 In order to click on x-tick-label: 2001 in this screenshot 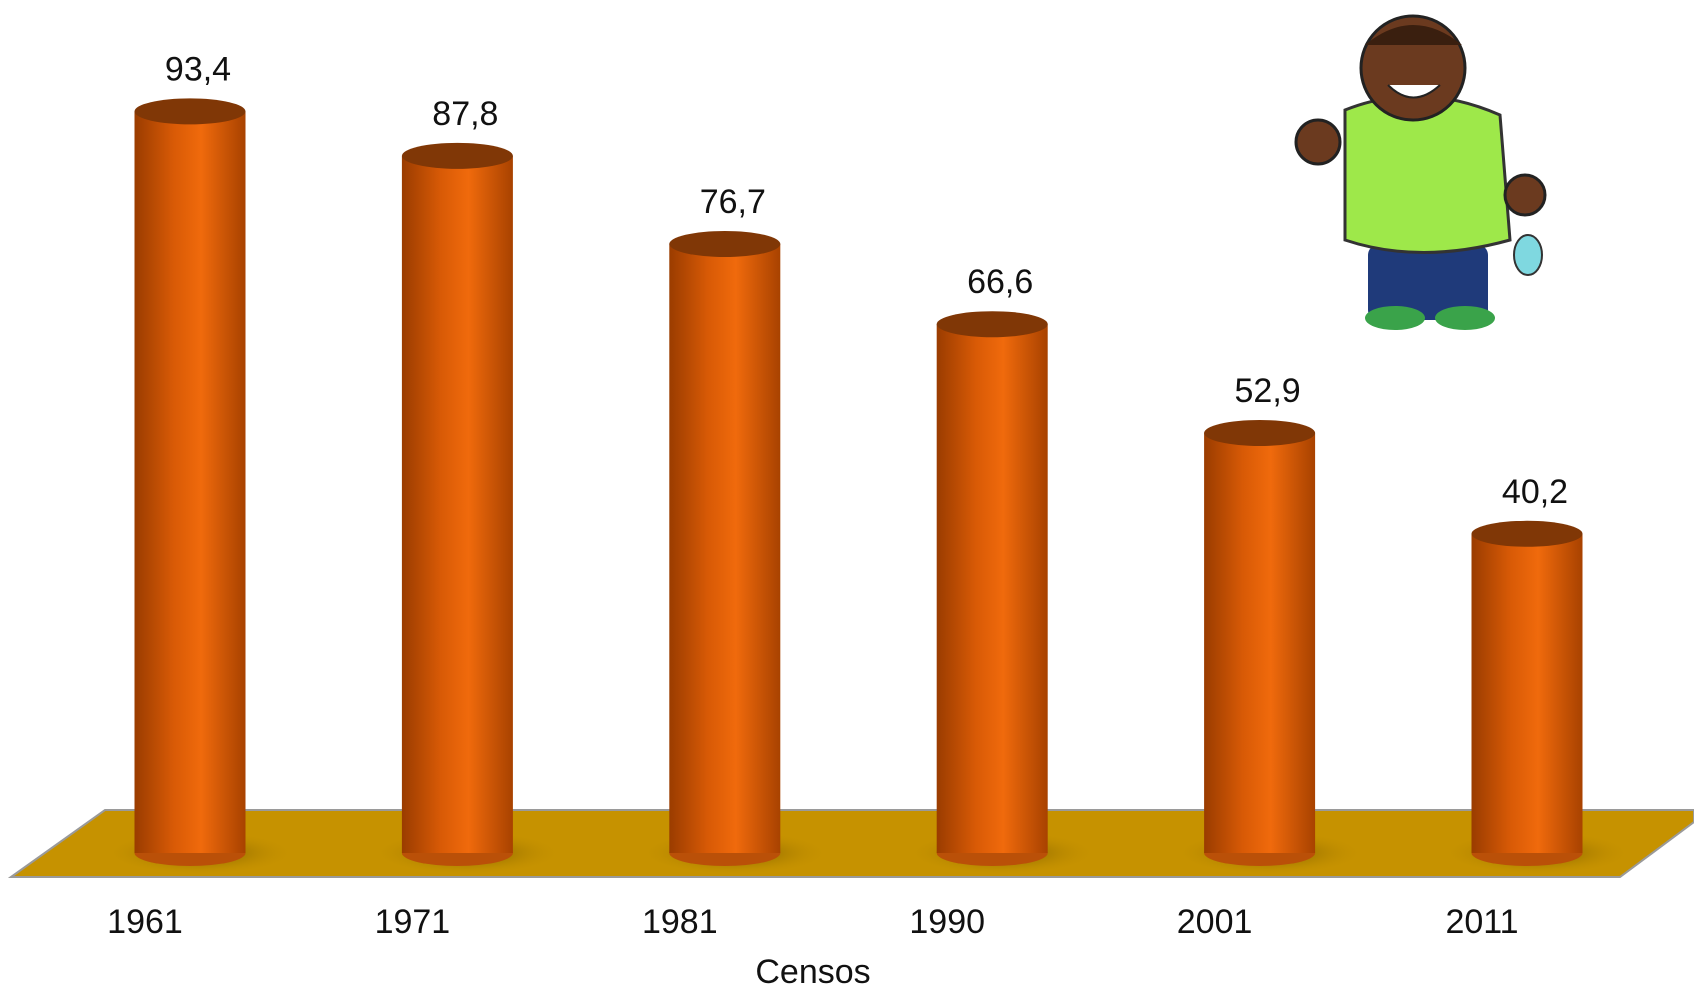, I will do `click(1215, 922)`.